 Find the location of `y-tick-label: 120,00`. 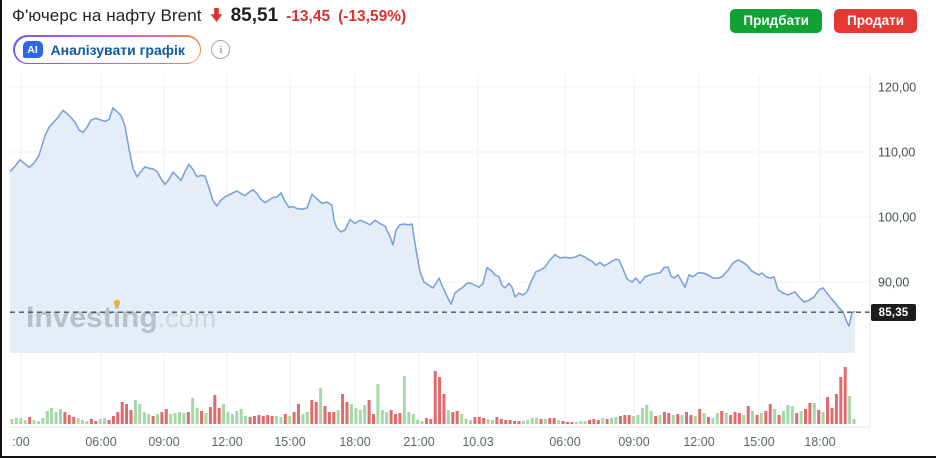

y-tick-label: 120,00 is located at coordinates (897, 88).